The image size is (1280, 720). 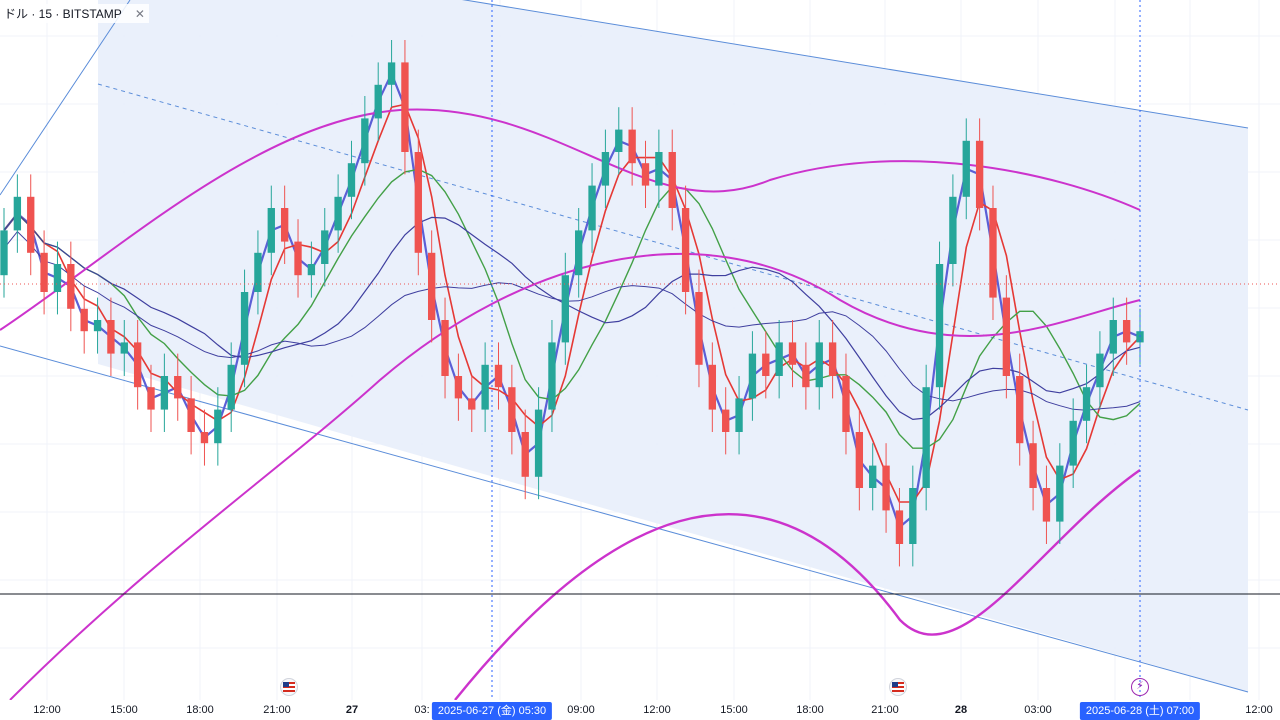 I want to click on time-tick: 27, so click(x=352, y=710).